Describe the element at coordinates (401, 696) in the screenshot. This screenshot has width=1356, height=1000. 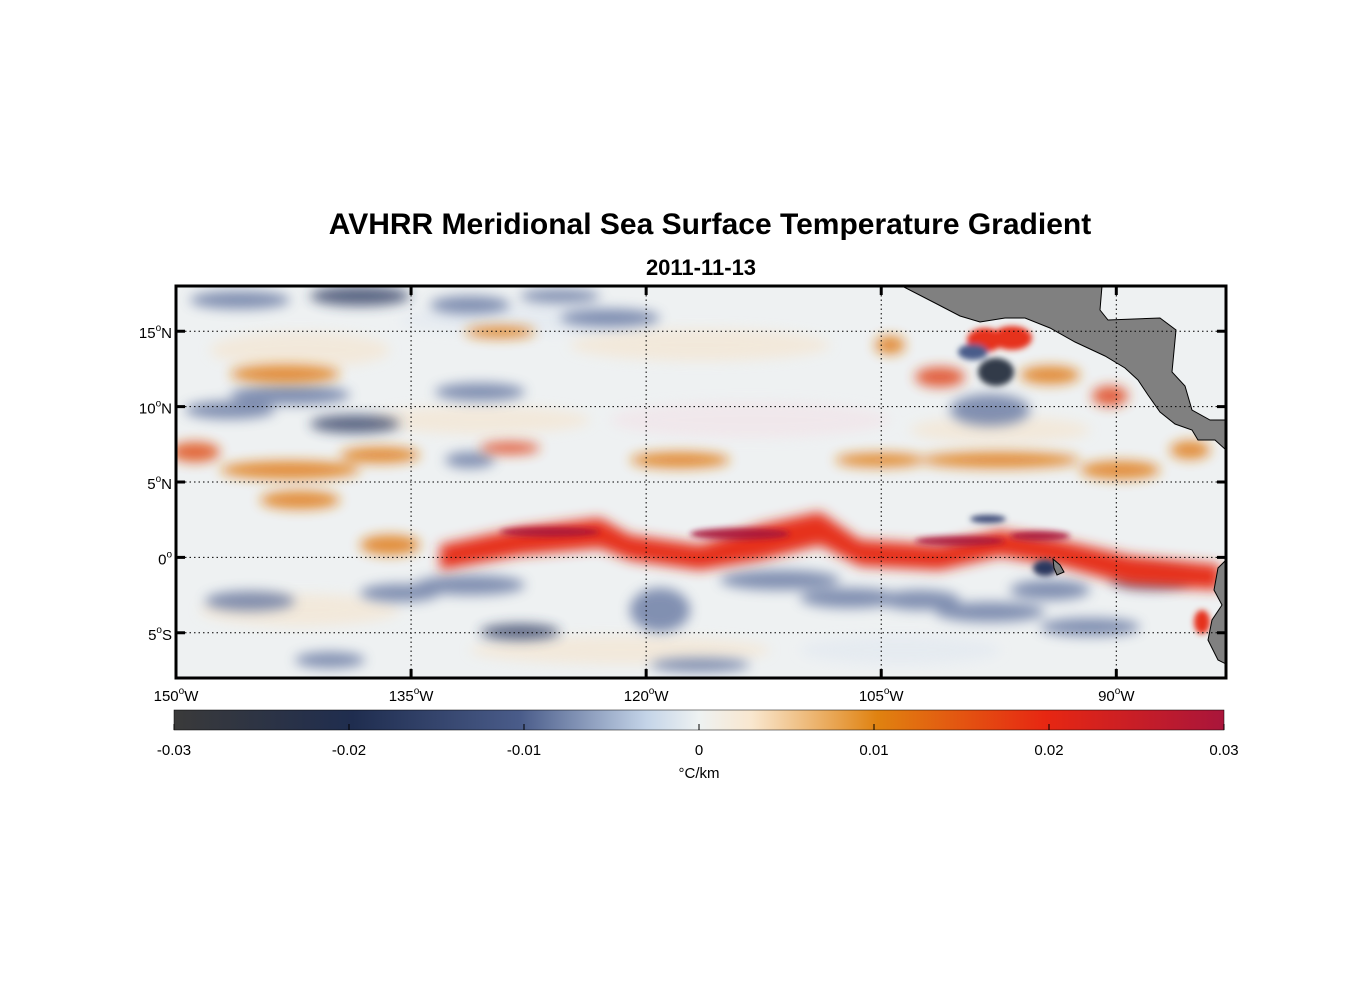
I see `lon-tick-number: 135` at that location.